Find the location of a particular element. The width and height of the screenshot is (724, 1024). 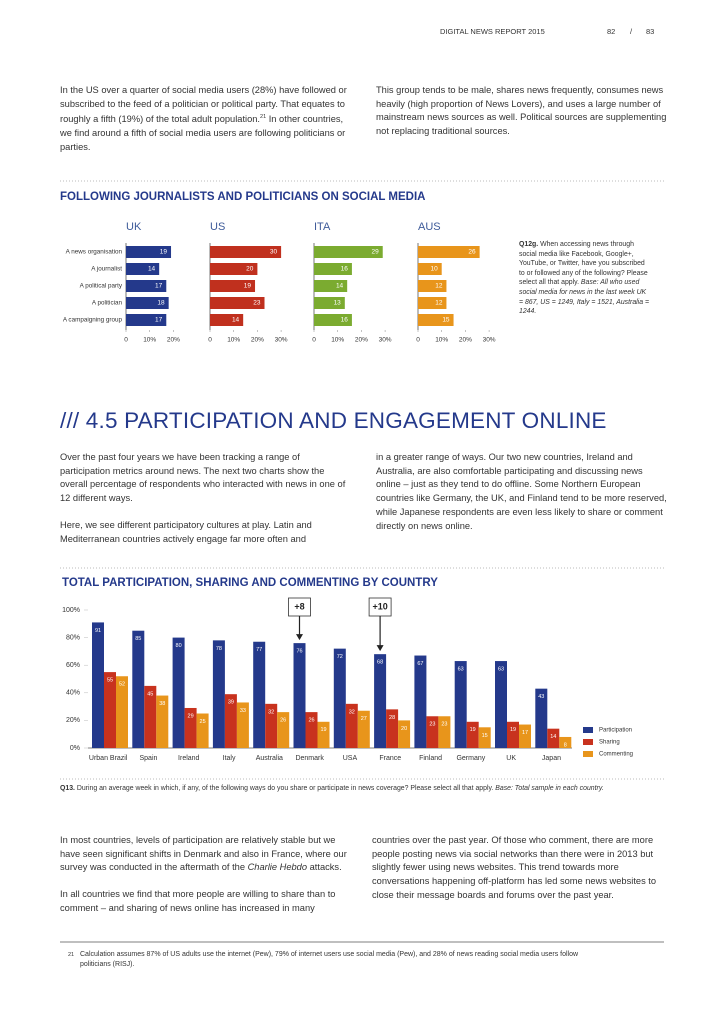

category-label: A campaigning group is located at coordinates (93, 320).